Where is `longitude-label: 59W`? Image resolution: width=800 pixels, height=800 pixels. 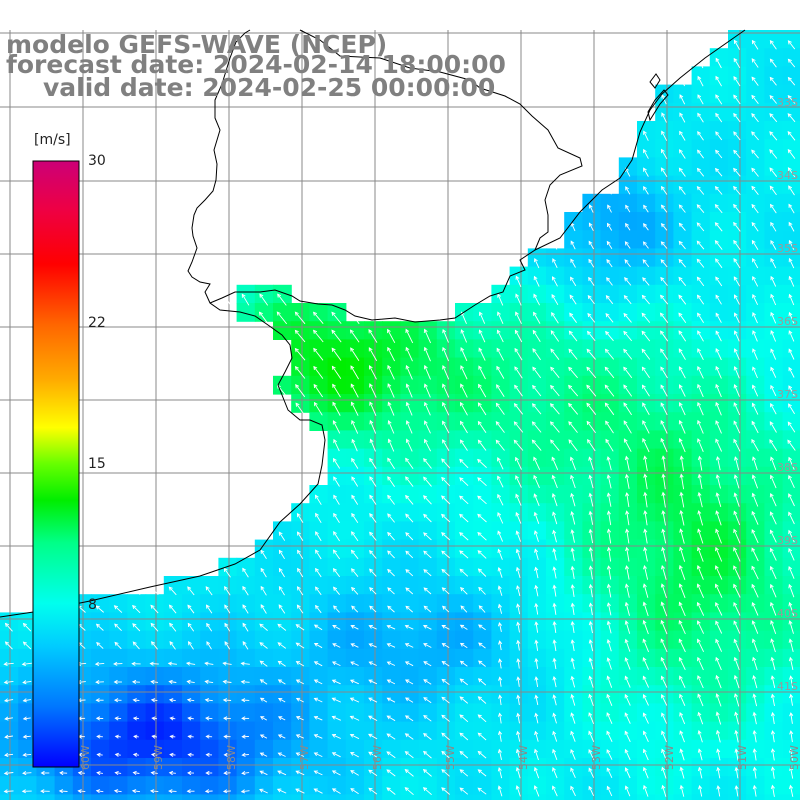 longitude-label: 59W is located at coordinates (158, 757).